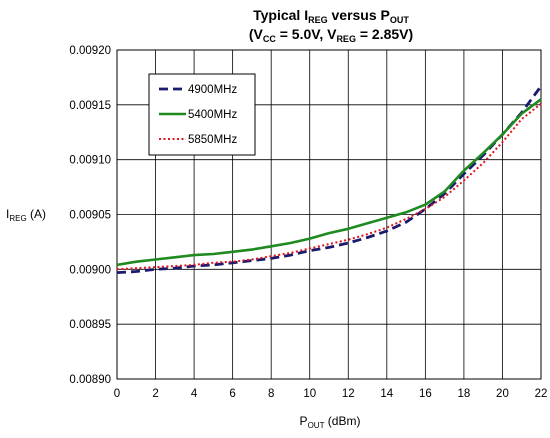 This screenshot has height=438, width=550. What do you see at coordinates (90, 161) in the screenshot?
I see `y-tick-label: 0.00910` at bounding box center [90, 161].